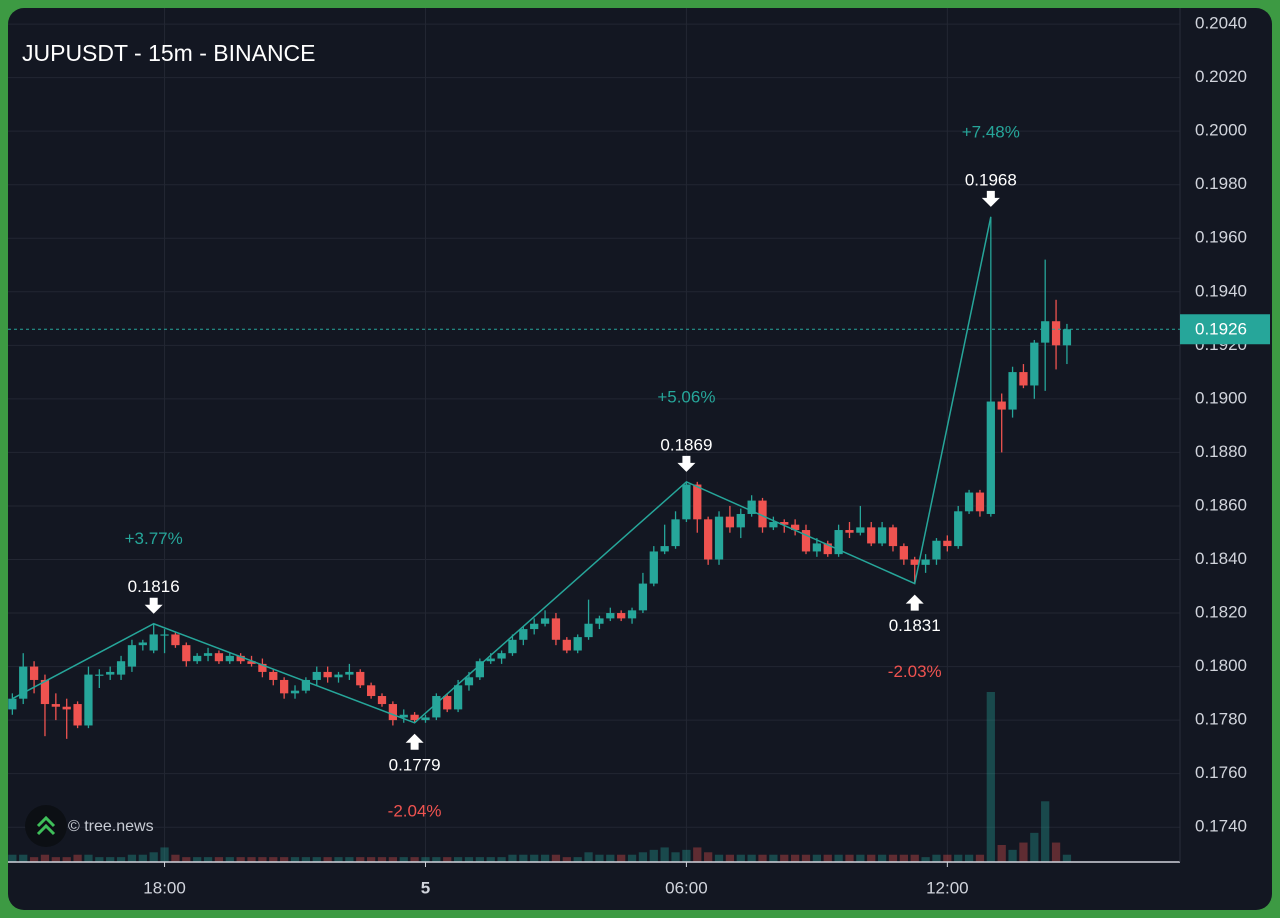 The height and width of the screenshot is (918, 1280). I want to click on pivot-change: -2.04%, so click(415, 810).